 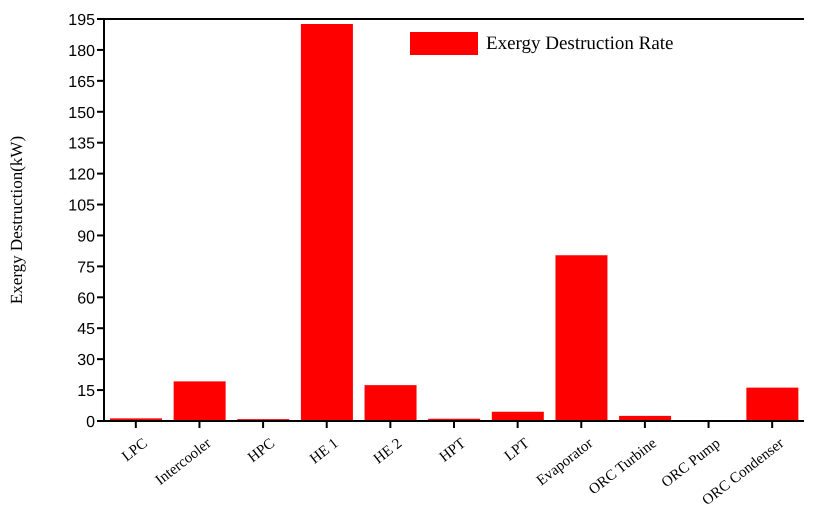 What do you see at coordinates (82, 175) in the screenshot?
I see `y-tick-label: 120` at bounding box center [82, 175].